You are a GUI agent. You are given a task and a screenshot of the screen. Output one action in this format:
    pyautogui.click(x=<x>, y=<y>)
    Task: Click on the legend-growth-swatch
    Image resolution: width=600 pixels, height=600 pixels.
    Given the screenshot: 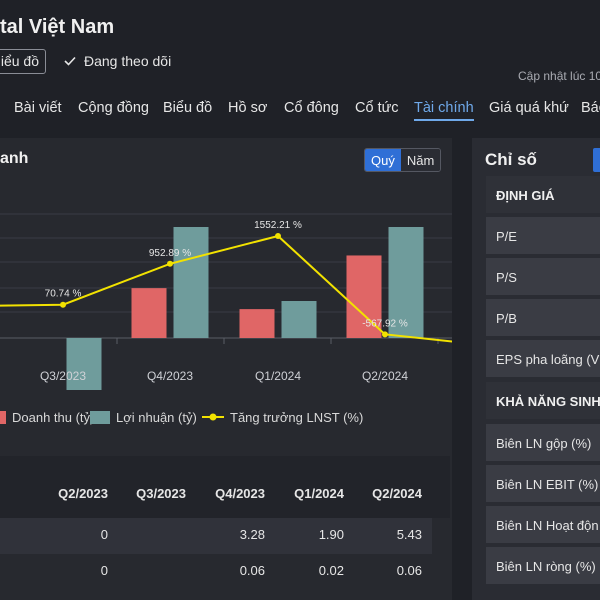 What is the action you would take?
    pyautogui.click(x=213, y=417)
    